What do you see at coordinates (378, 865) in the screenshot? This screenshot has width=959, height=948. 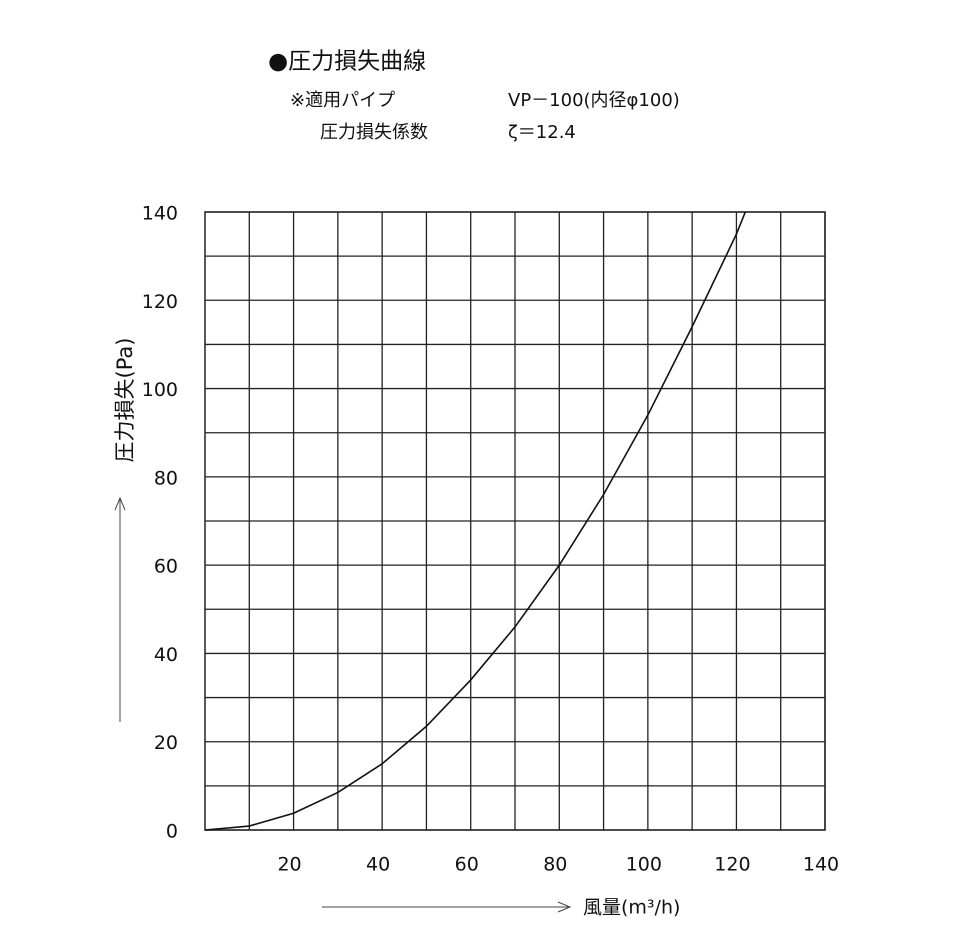 I see `x-tick-label: 40` at bounding box center [378, 865].